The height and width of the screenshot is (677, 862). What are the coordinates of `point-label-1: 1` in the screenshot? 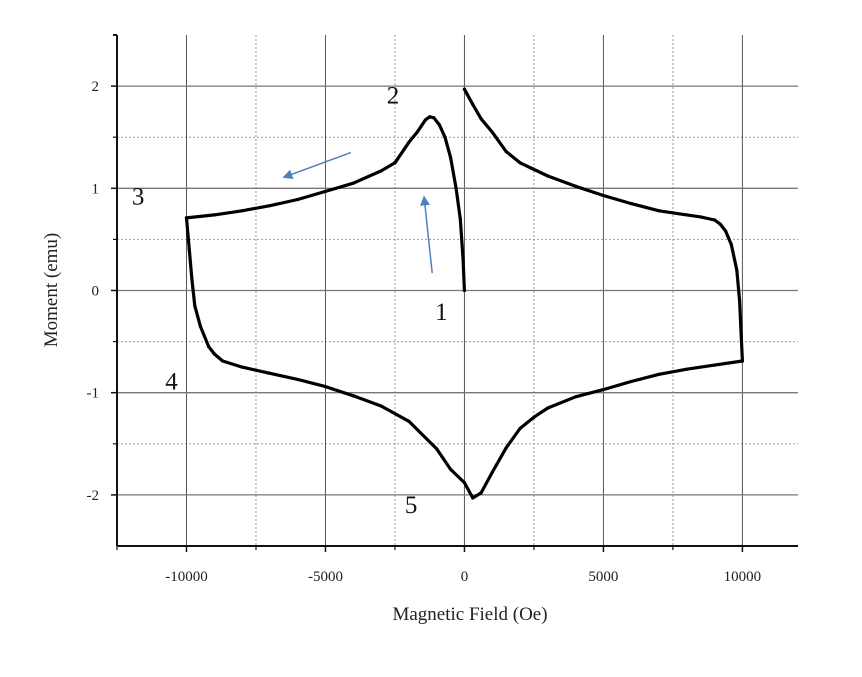 It's located at (441, 312).